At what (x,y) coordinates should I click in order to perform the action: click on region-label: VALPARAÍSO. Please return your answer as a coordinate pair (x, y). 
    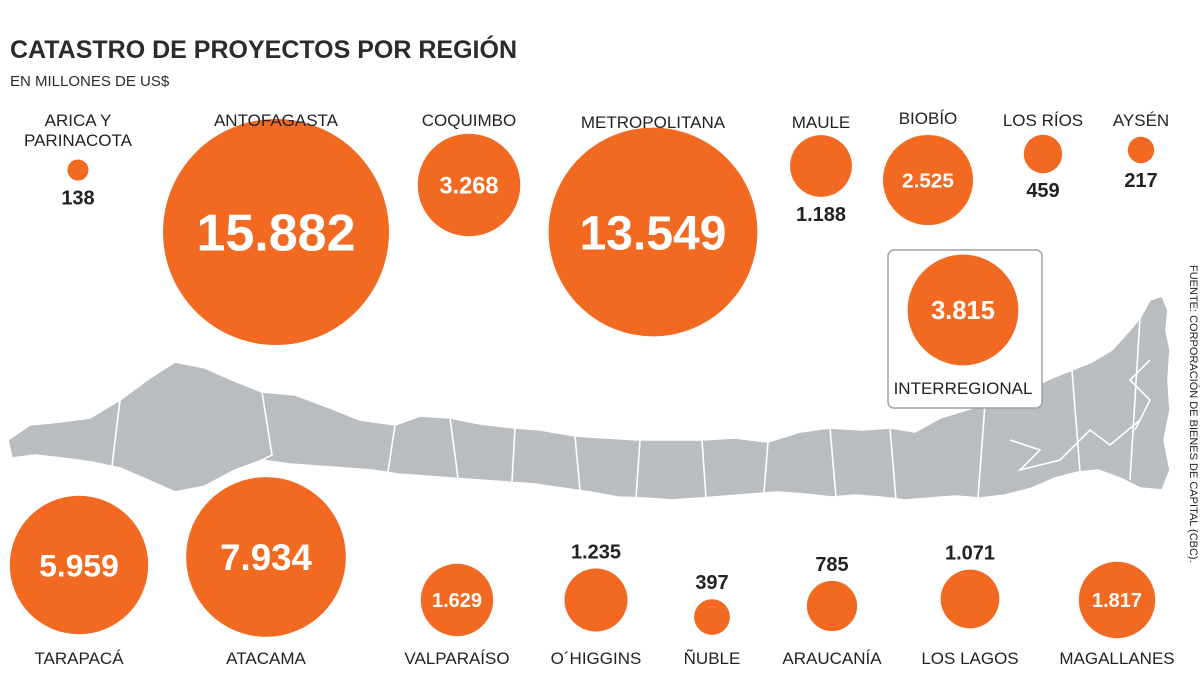
    Looking at the image, I should click on (456, 658).